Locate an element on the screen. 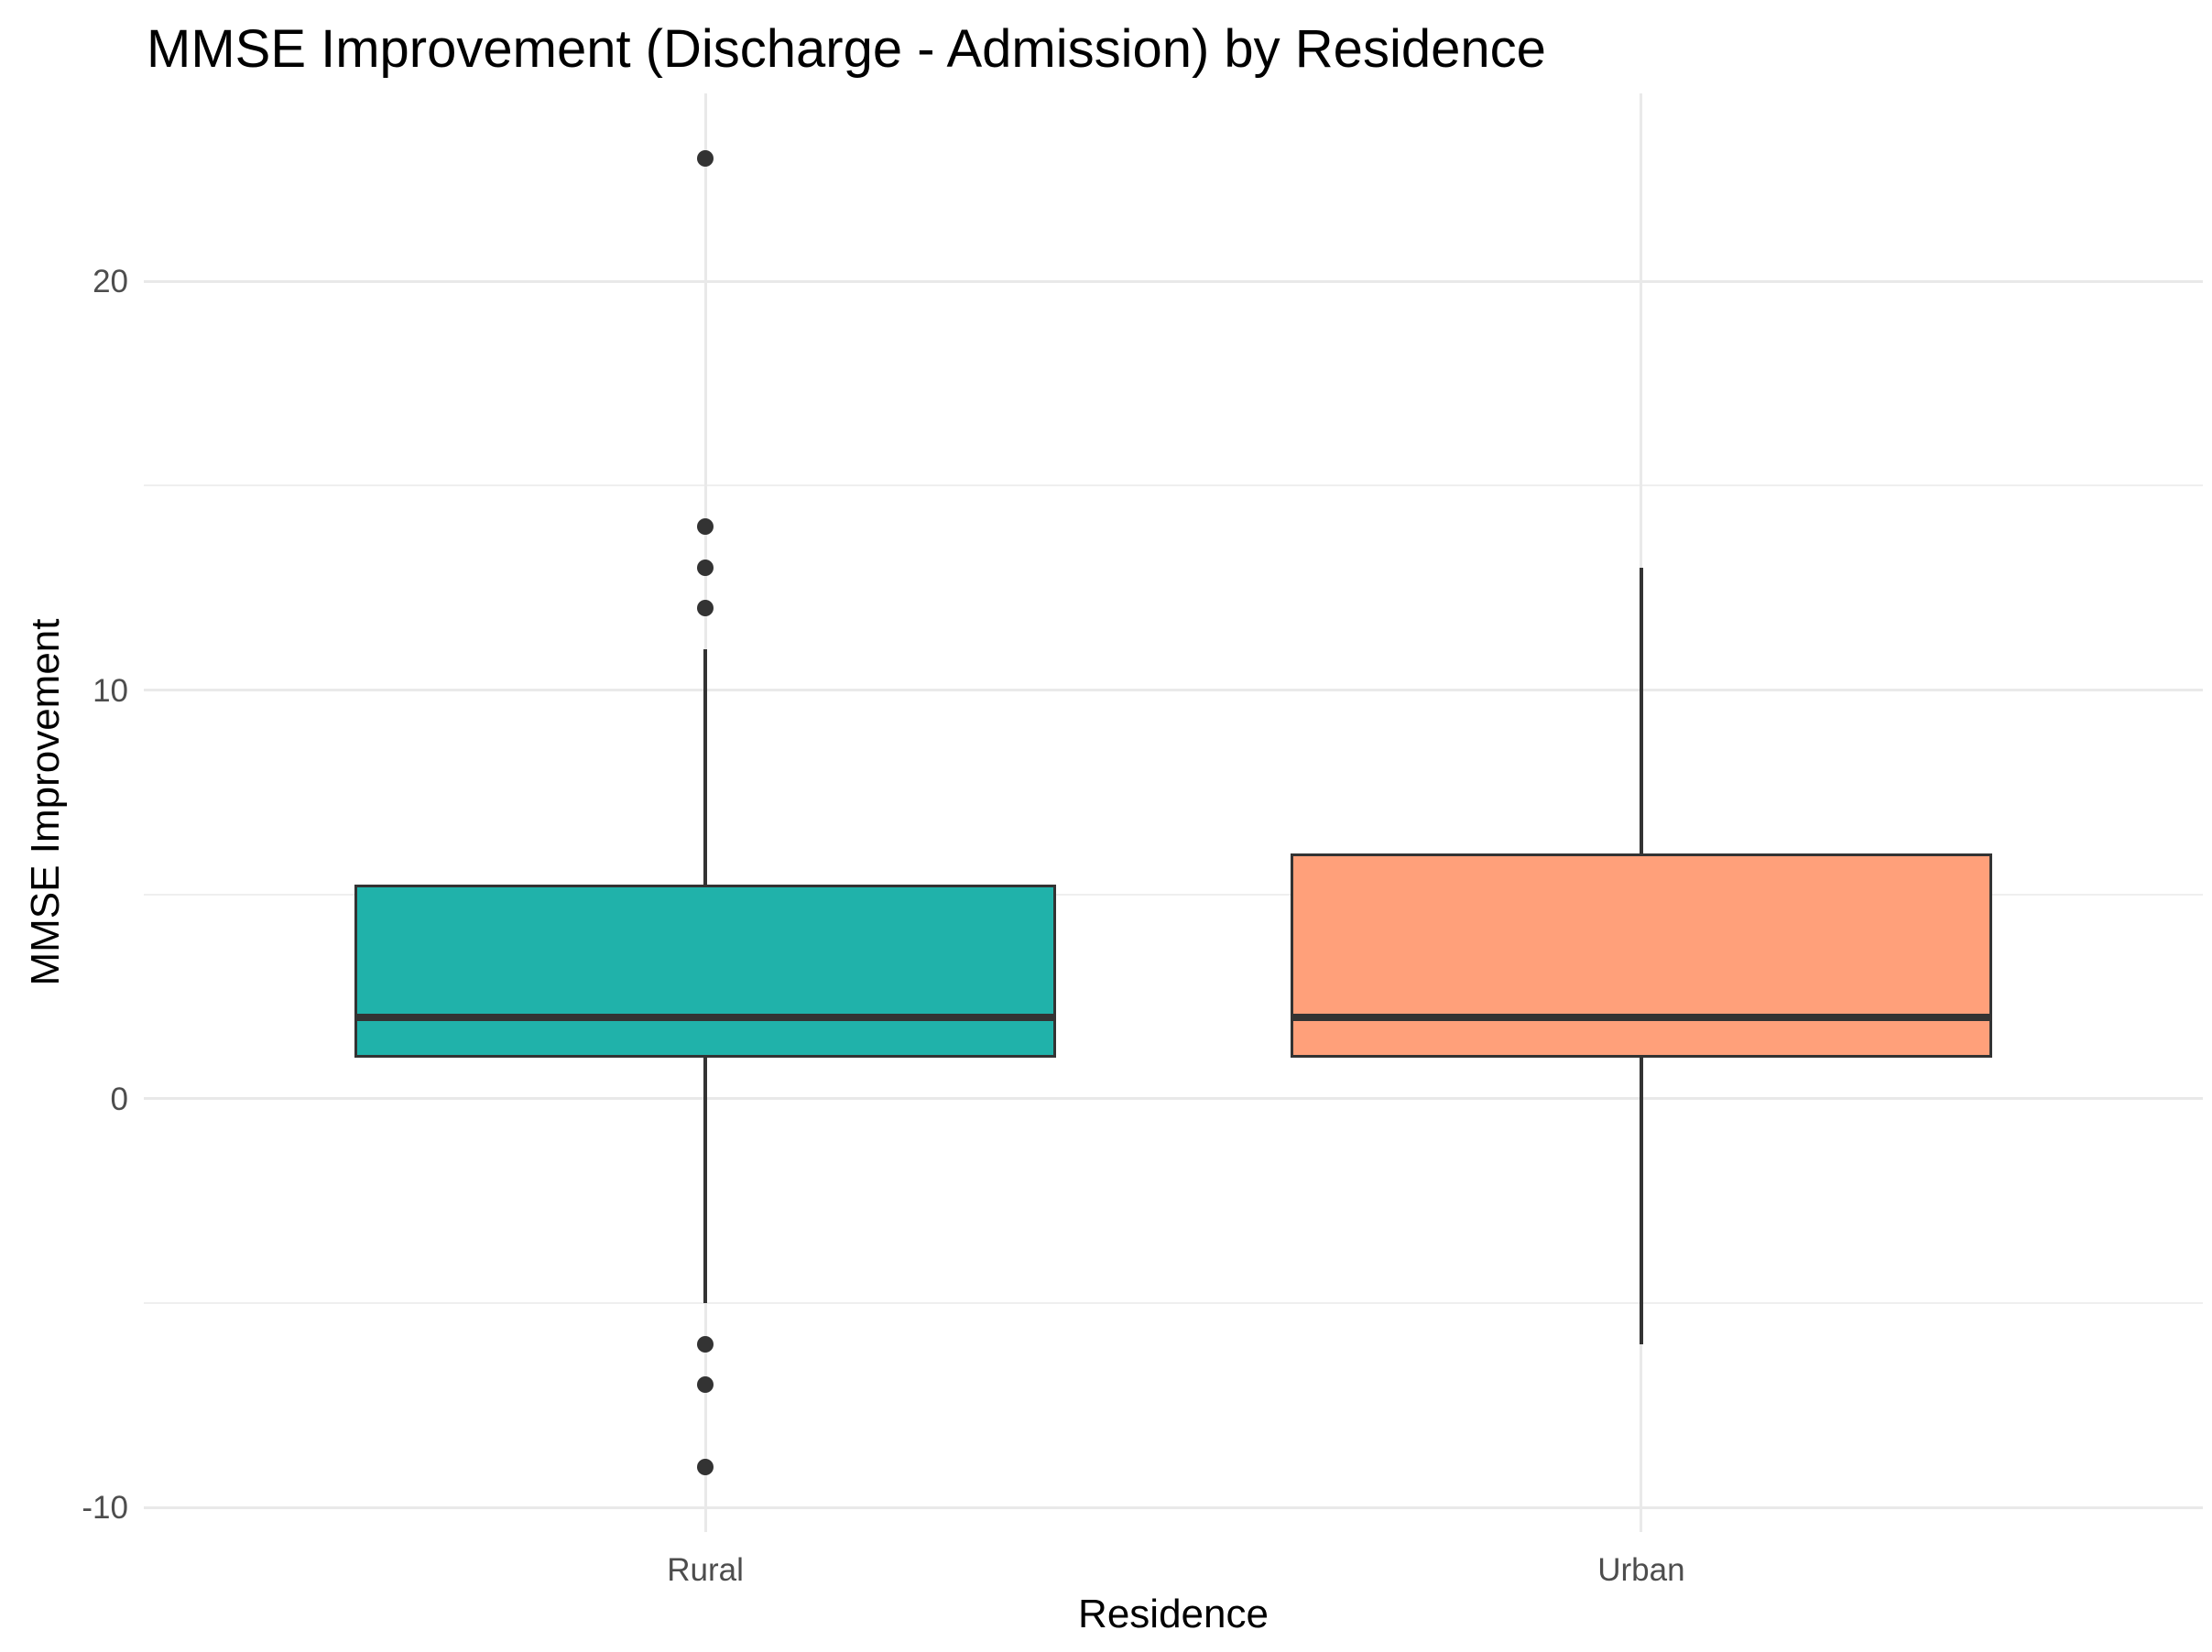  x-tick-label-rural: Rural is located at coordinates (705, 1570).